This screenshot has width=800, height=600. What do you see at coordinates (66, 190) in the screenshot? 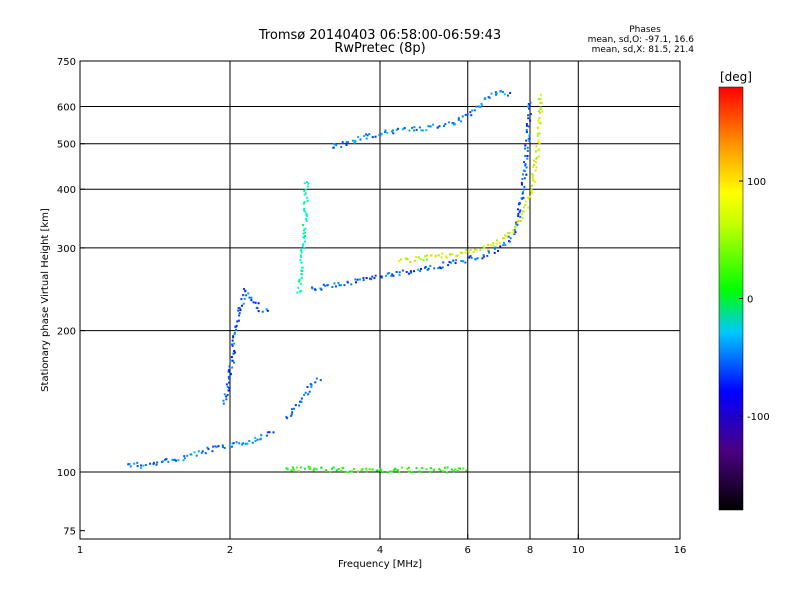
I see `y-tick-label: 400` at bounding box center [66, 190].